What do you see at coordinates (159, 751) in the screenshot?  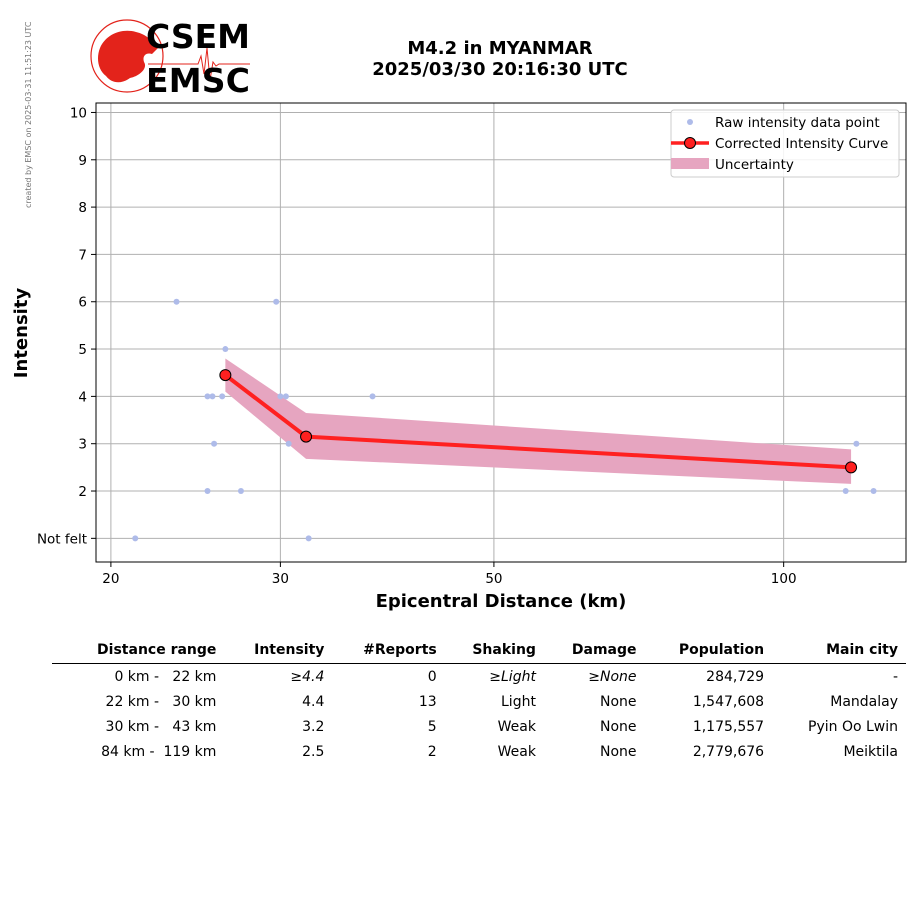 I see `distance-cell: 84 km - 119 km` at bounding box center [159, 751].